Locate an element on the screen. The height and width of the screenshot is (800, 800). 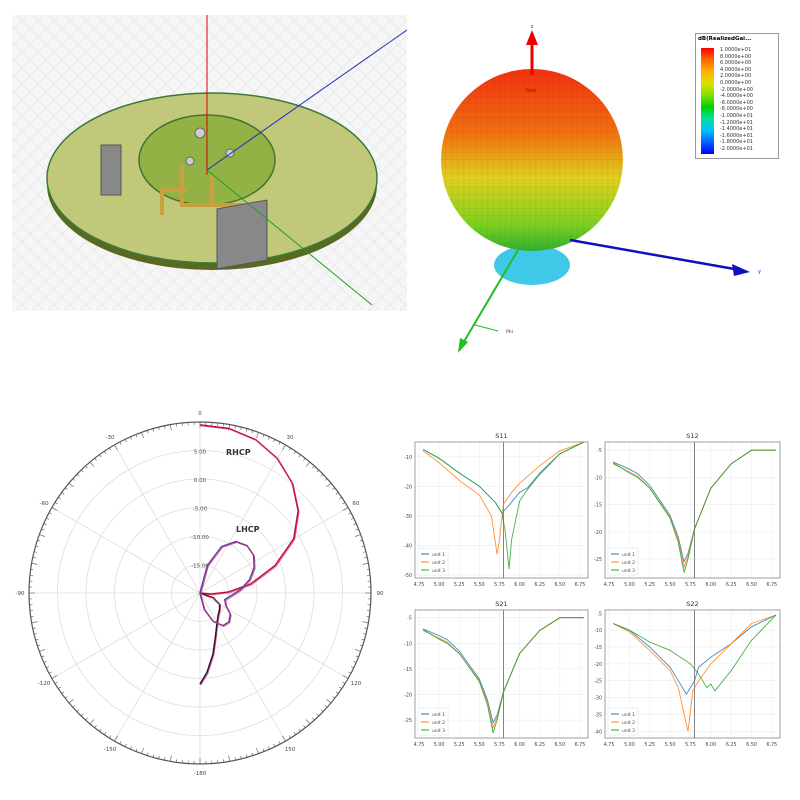
chart-title: S21 is located at coordinates (501, 604).